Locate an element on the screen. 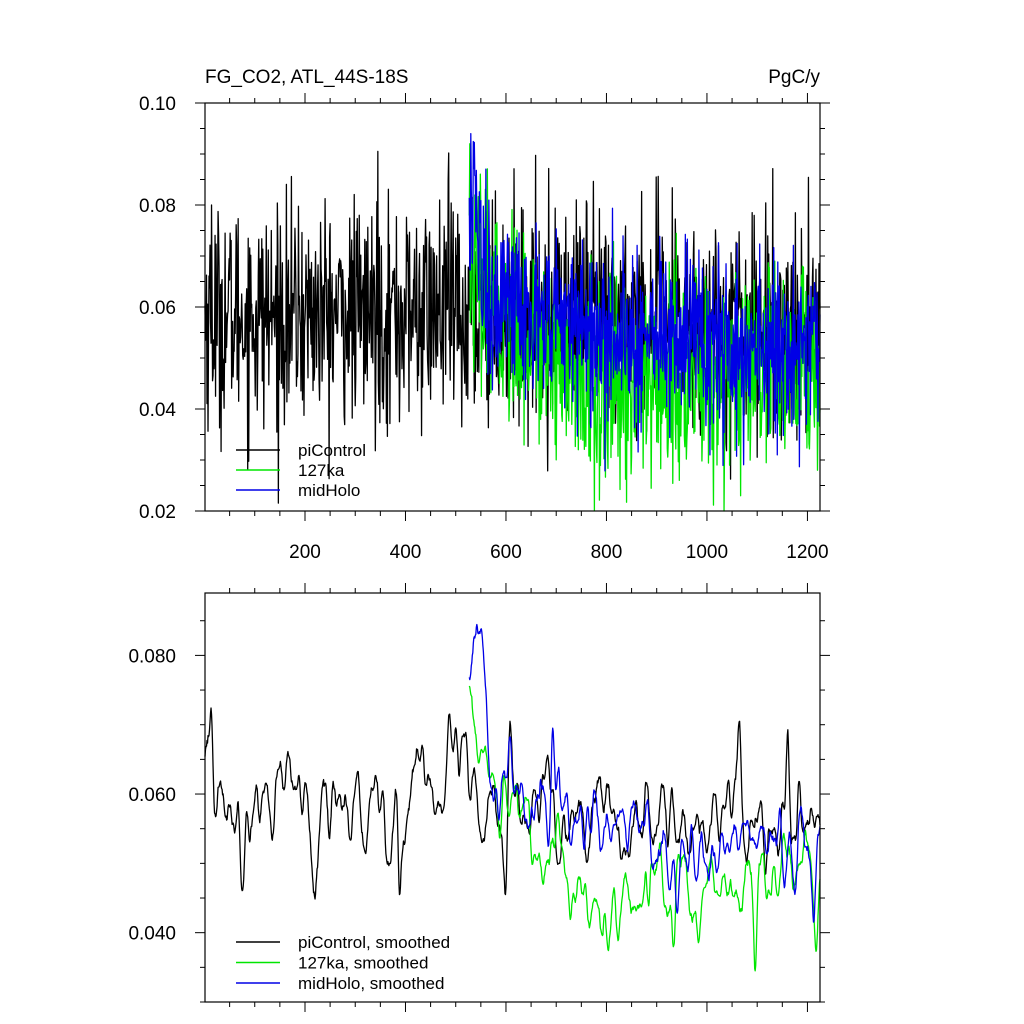  chart-title: FG_CO2, ATL_44S-18S is located at coordinates (306, 77).